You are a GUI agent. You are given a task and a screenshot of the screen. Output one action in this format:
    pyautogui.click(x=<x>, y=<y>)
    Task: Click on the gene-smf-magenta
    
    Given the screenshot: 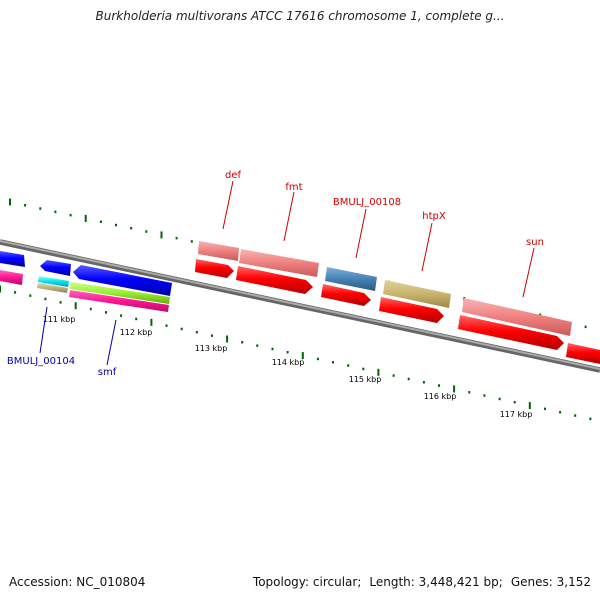 What is the action you would take?
    pyautogui.click(x=119, y=301)
    